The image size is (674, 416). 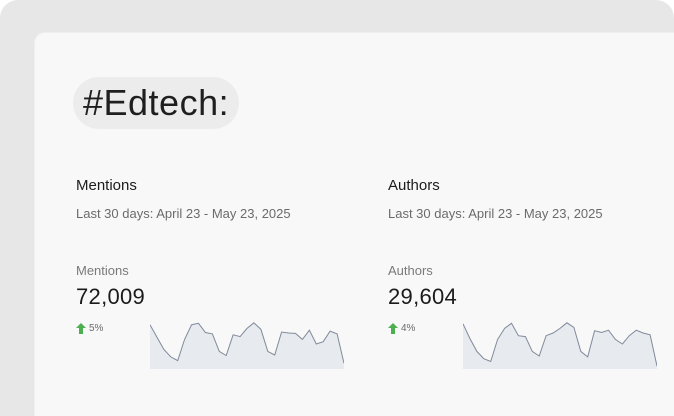 I want to click on authors-sparkline, so click(x=560, y=345).